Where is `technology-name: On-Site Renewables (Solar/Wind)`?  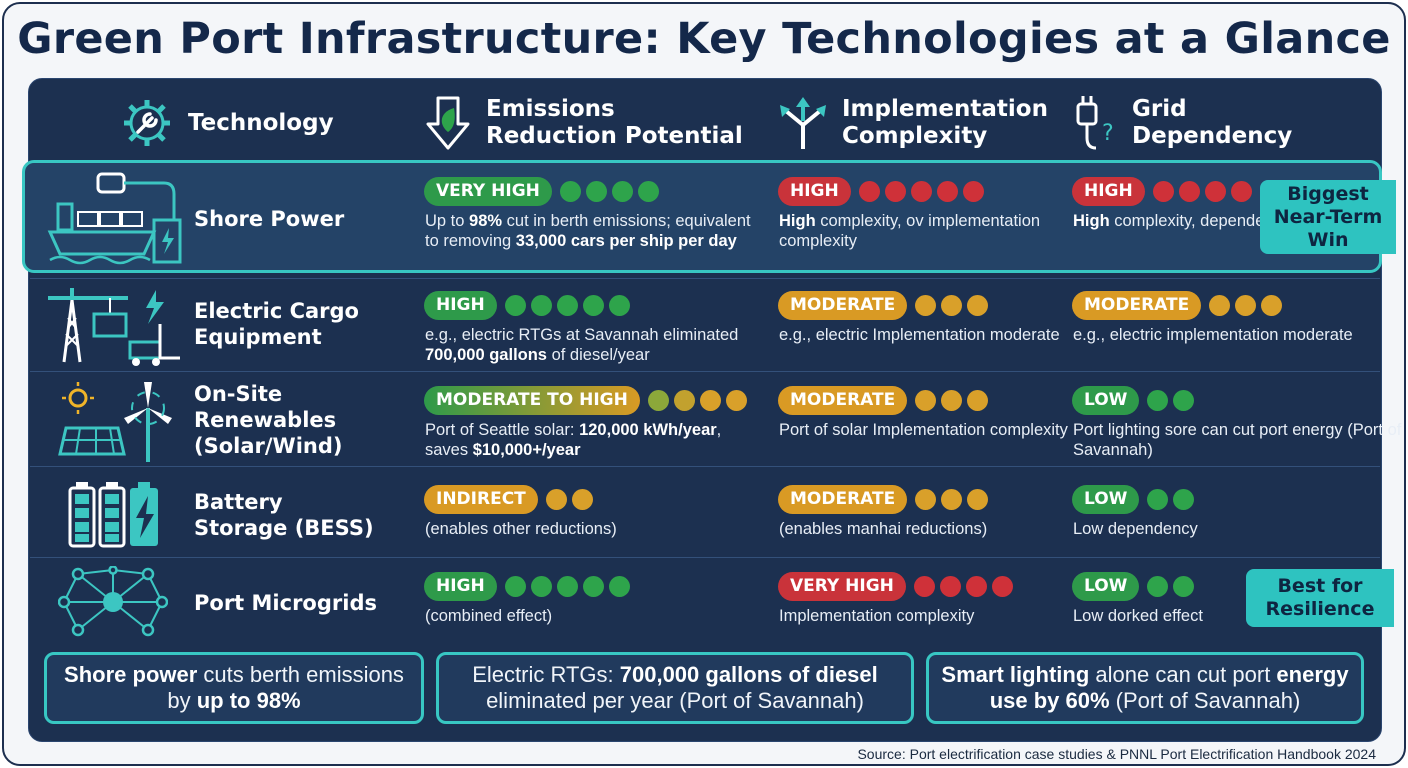 technology-name: On-Site Renewables (Solar/Wind) is located at coordinates (268, 420).